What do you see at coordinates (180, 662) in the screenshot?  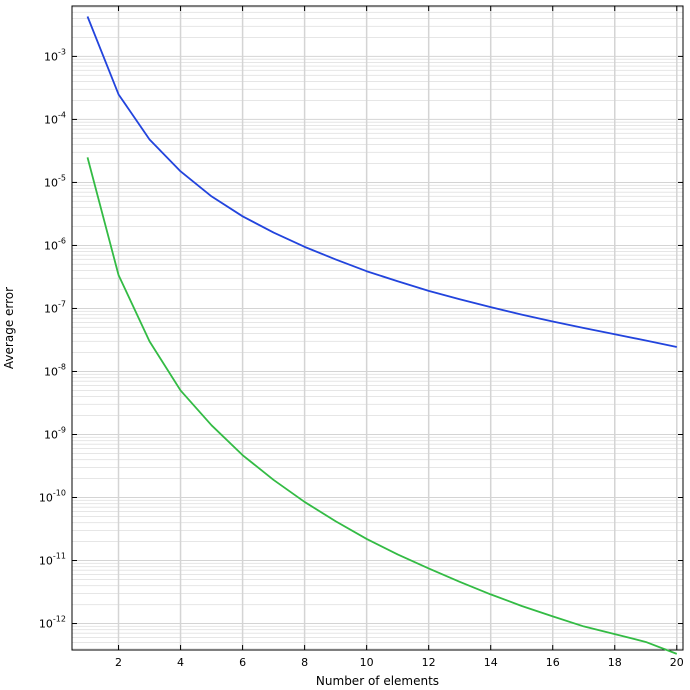 I see `x-tick-label: 4` at bounding box center [180, 662].